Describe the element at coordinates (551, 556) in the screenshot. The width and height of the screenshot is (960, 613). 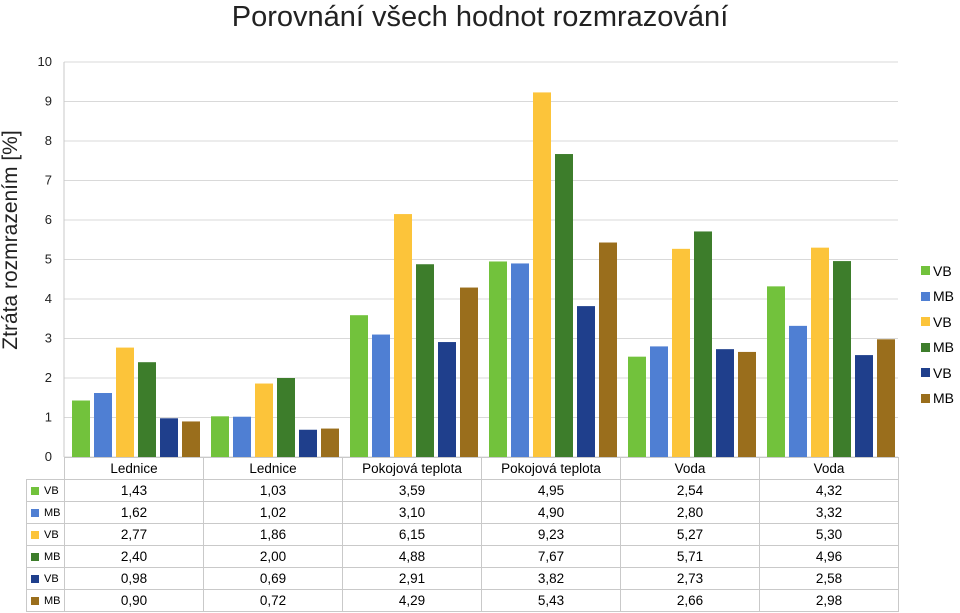
I see `table-cell: 7,67` at that location.